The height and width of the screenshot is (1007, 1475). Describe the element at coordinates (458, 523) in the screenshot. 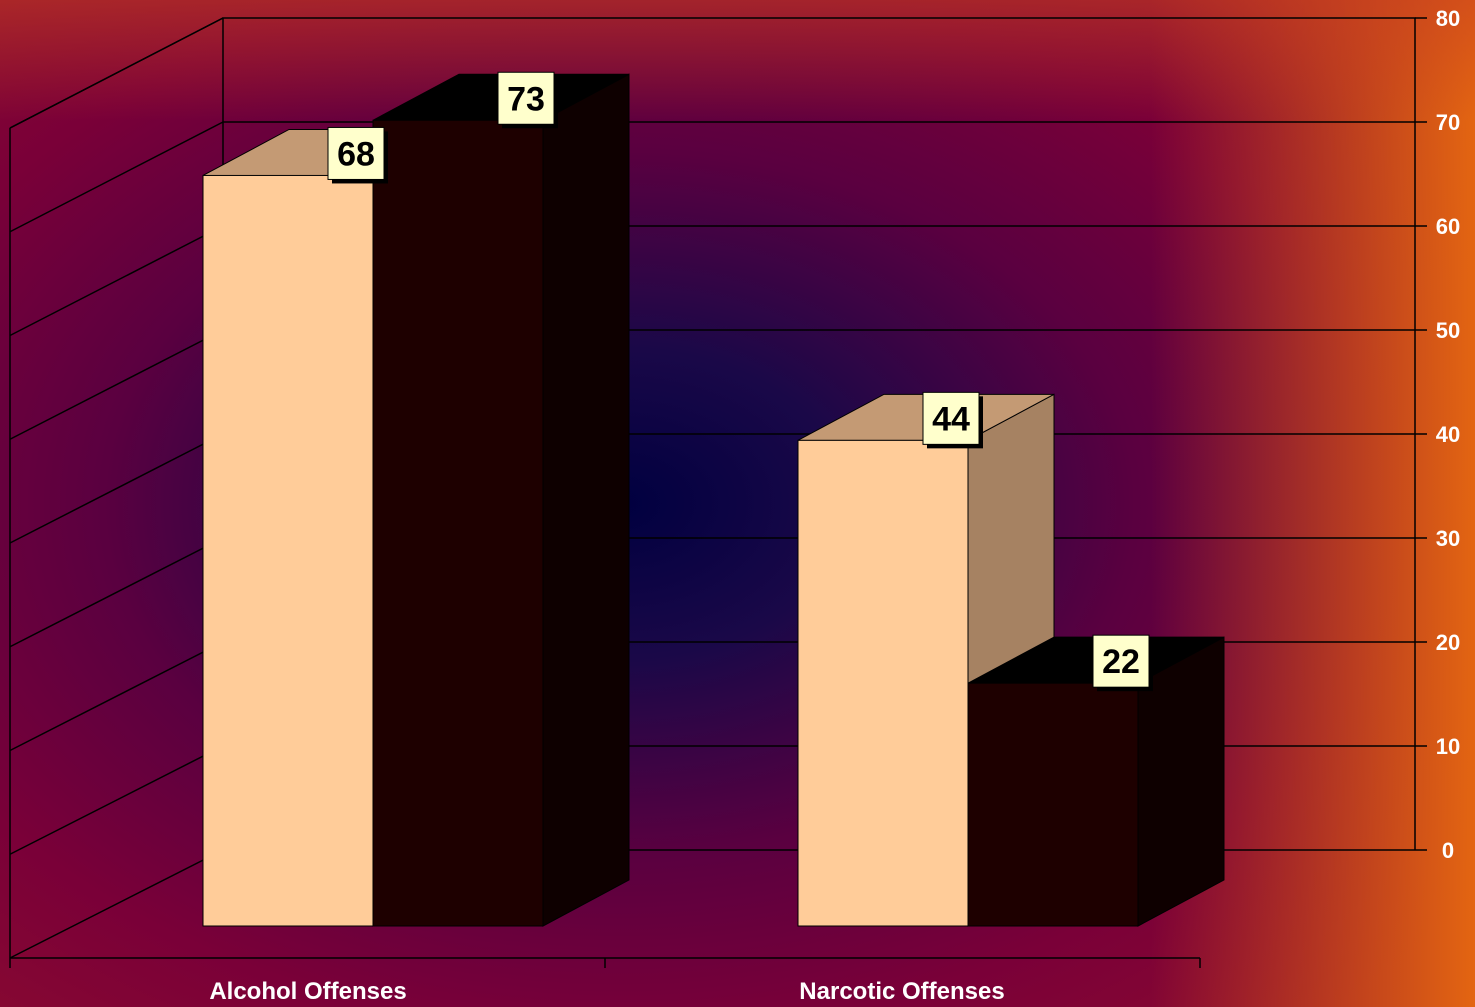

I see `bar-1-2-front` at that location.